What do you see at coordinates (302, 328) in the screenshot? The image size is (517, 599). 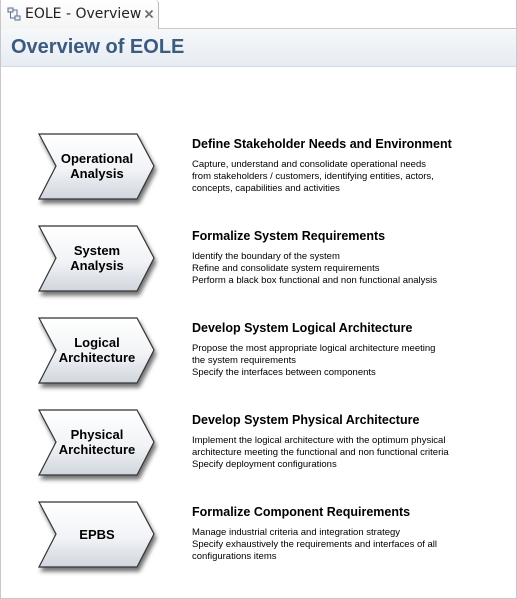 I see `phase-title: Develop System Logical Architecture` at bounding box center [302, 328].